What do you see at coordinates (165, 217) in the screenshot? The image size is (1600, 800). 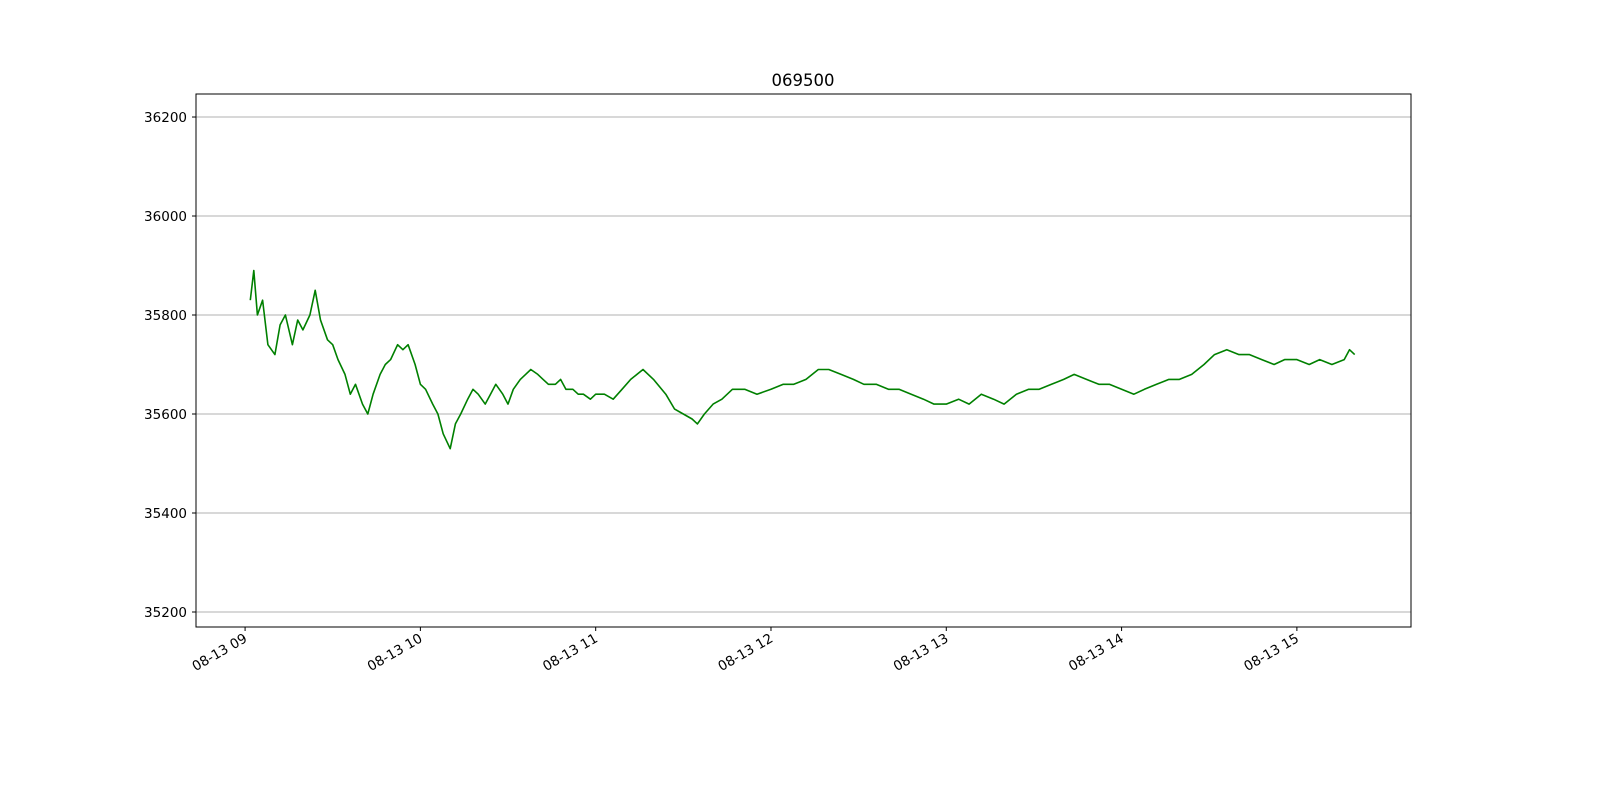 I see `y-tick-label: 36000` at bounding box center [165, 217].